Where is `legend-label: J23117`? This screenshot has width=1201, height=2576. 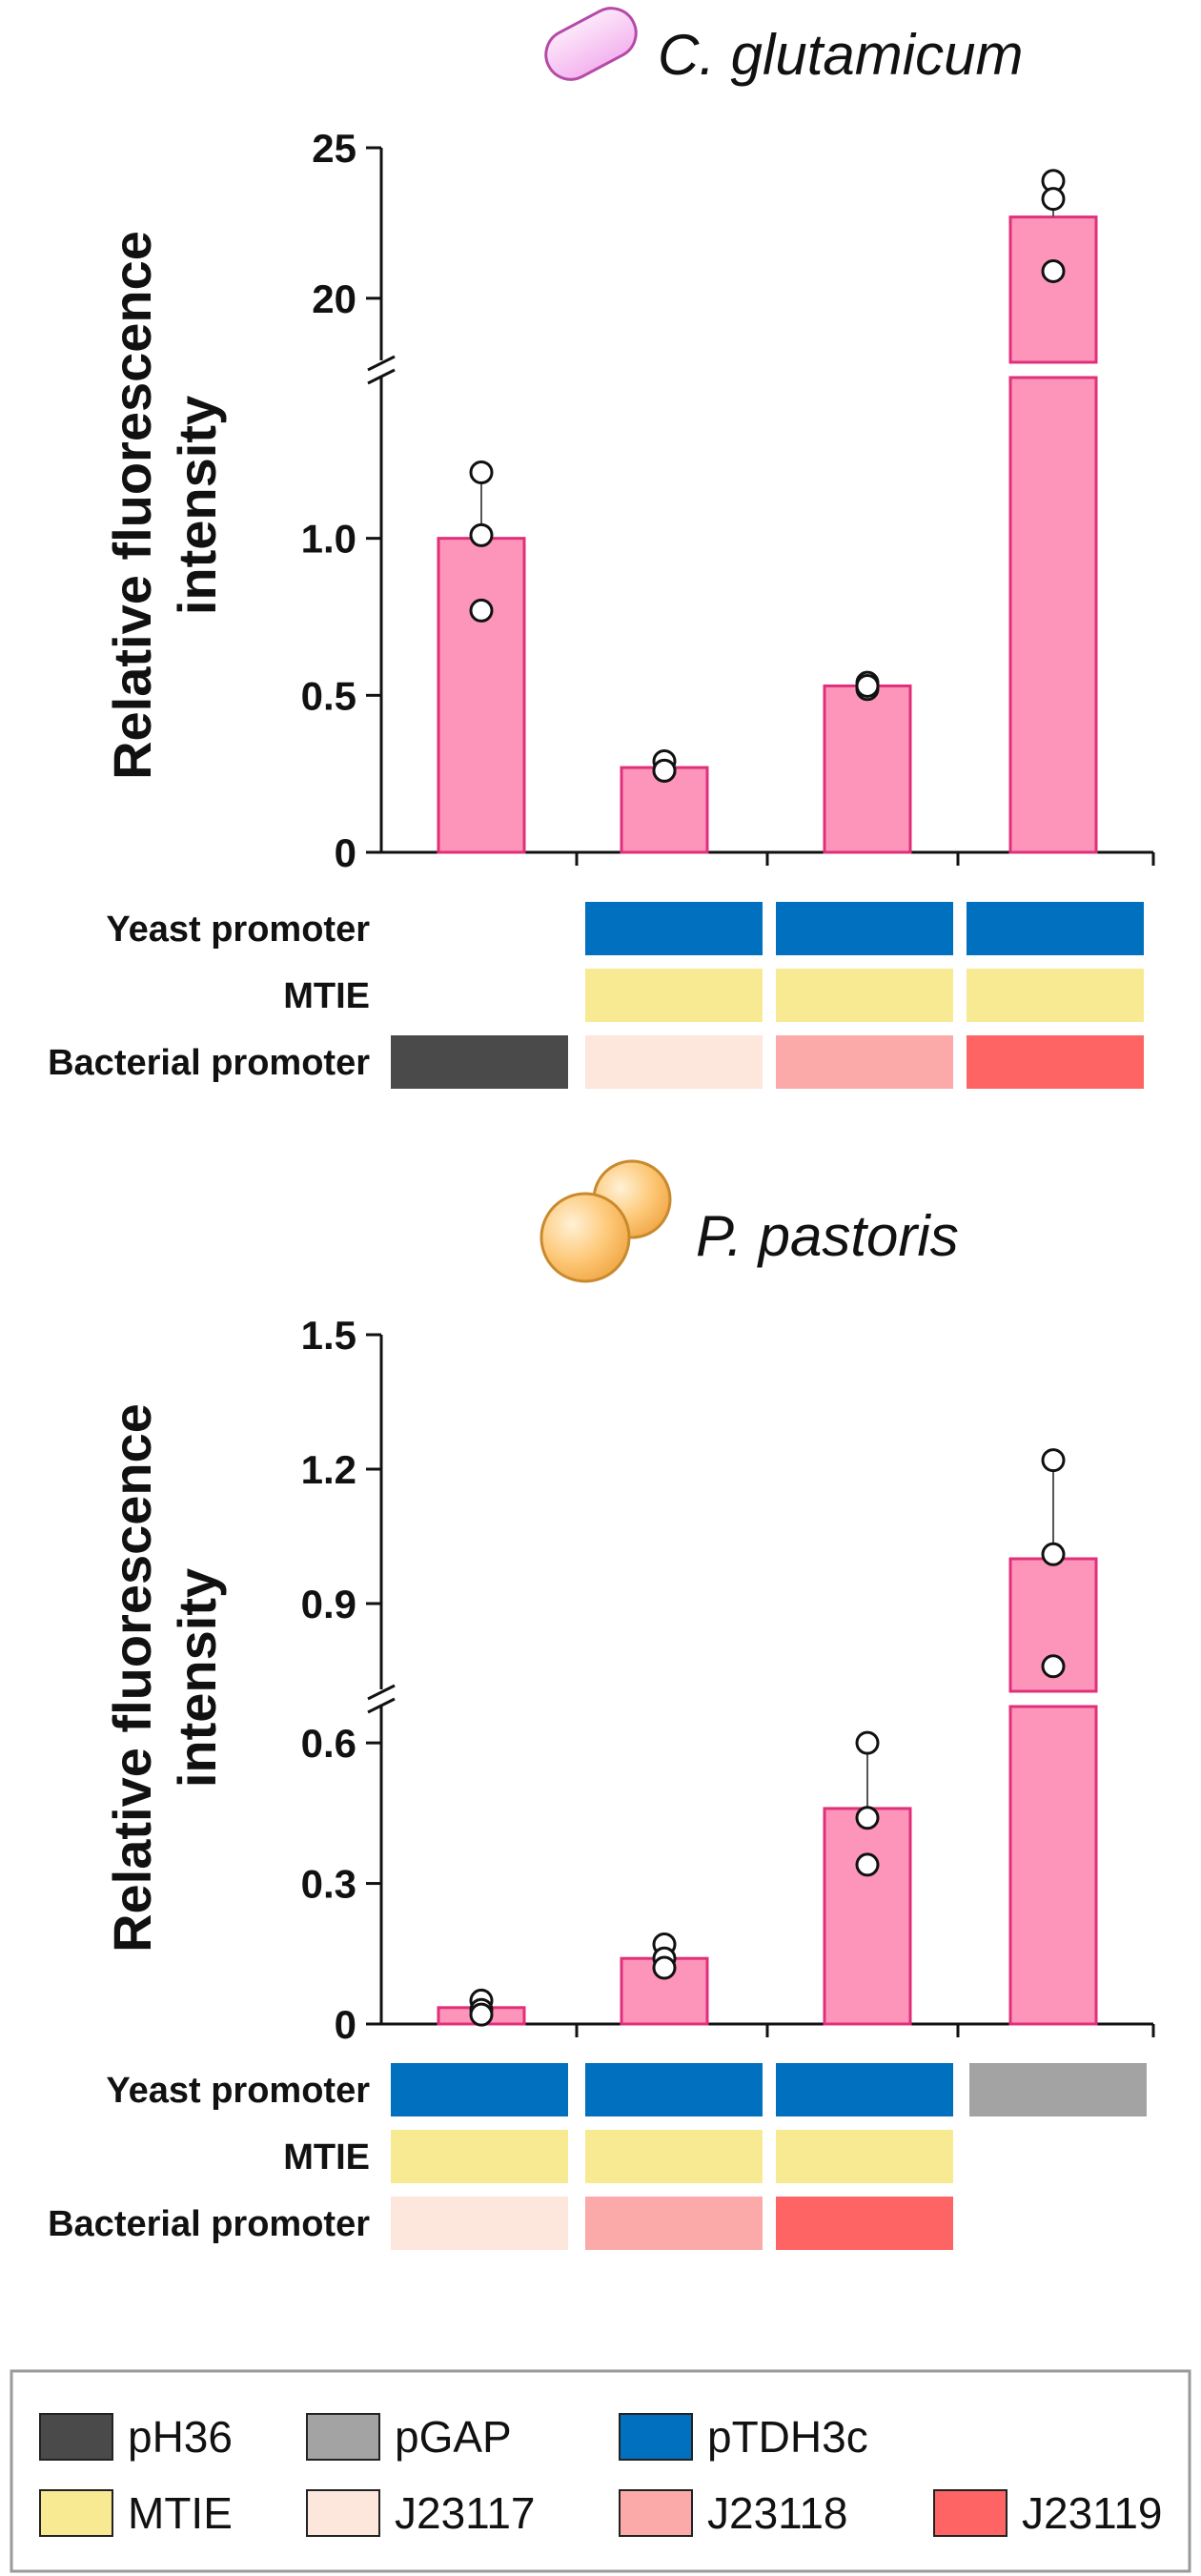 legend-label: J23117 is located at coordinates (465, 2513).